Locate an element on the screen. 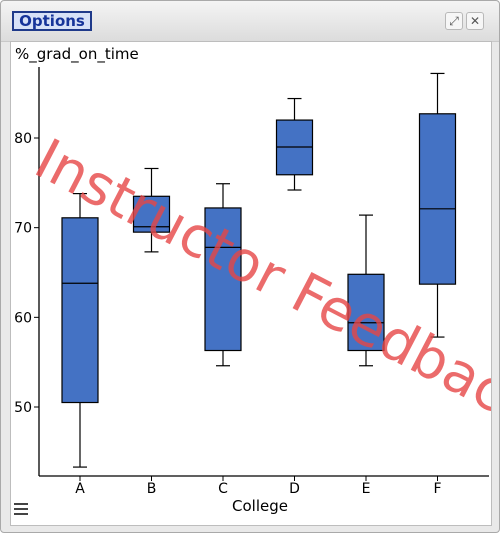  x-tick-label: B is located at coordinates (152, 489).